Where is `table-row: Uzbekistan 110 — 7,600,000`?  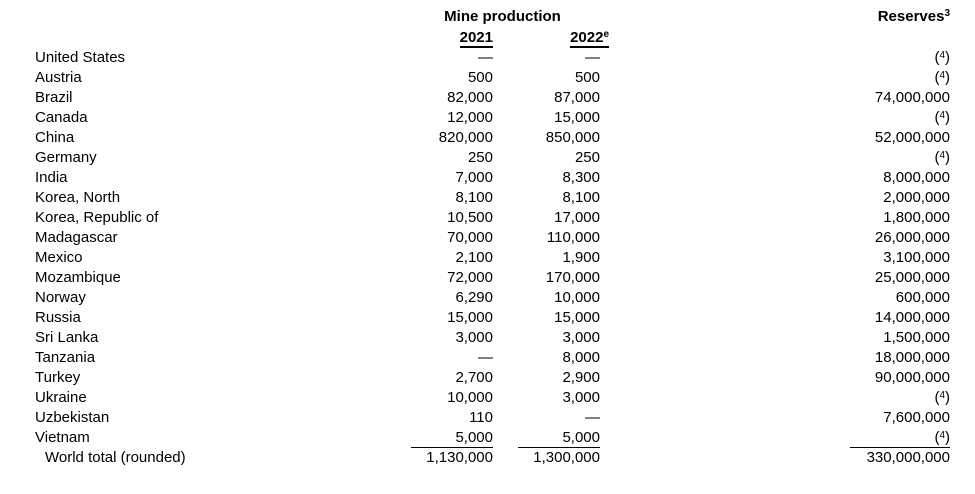 table-row: Uzbekistan 110 — 7,600,000 is located at coordinates (487, 418).